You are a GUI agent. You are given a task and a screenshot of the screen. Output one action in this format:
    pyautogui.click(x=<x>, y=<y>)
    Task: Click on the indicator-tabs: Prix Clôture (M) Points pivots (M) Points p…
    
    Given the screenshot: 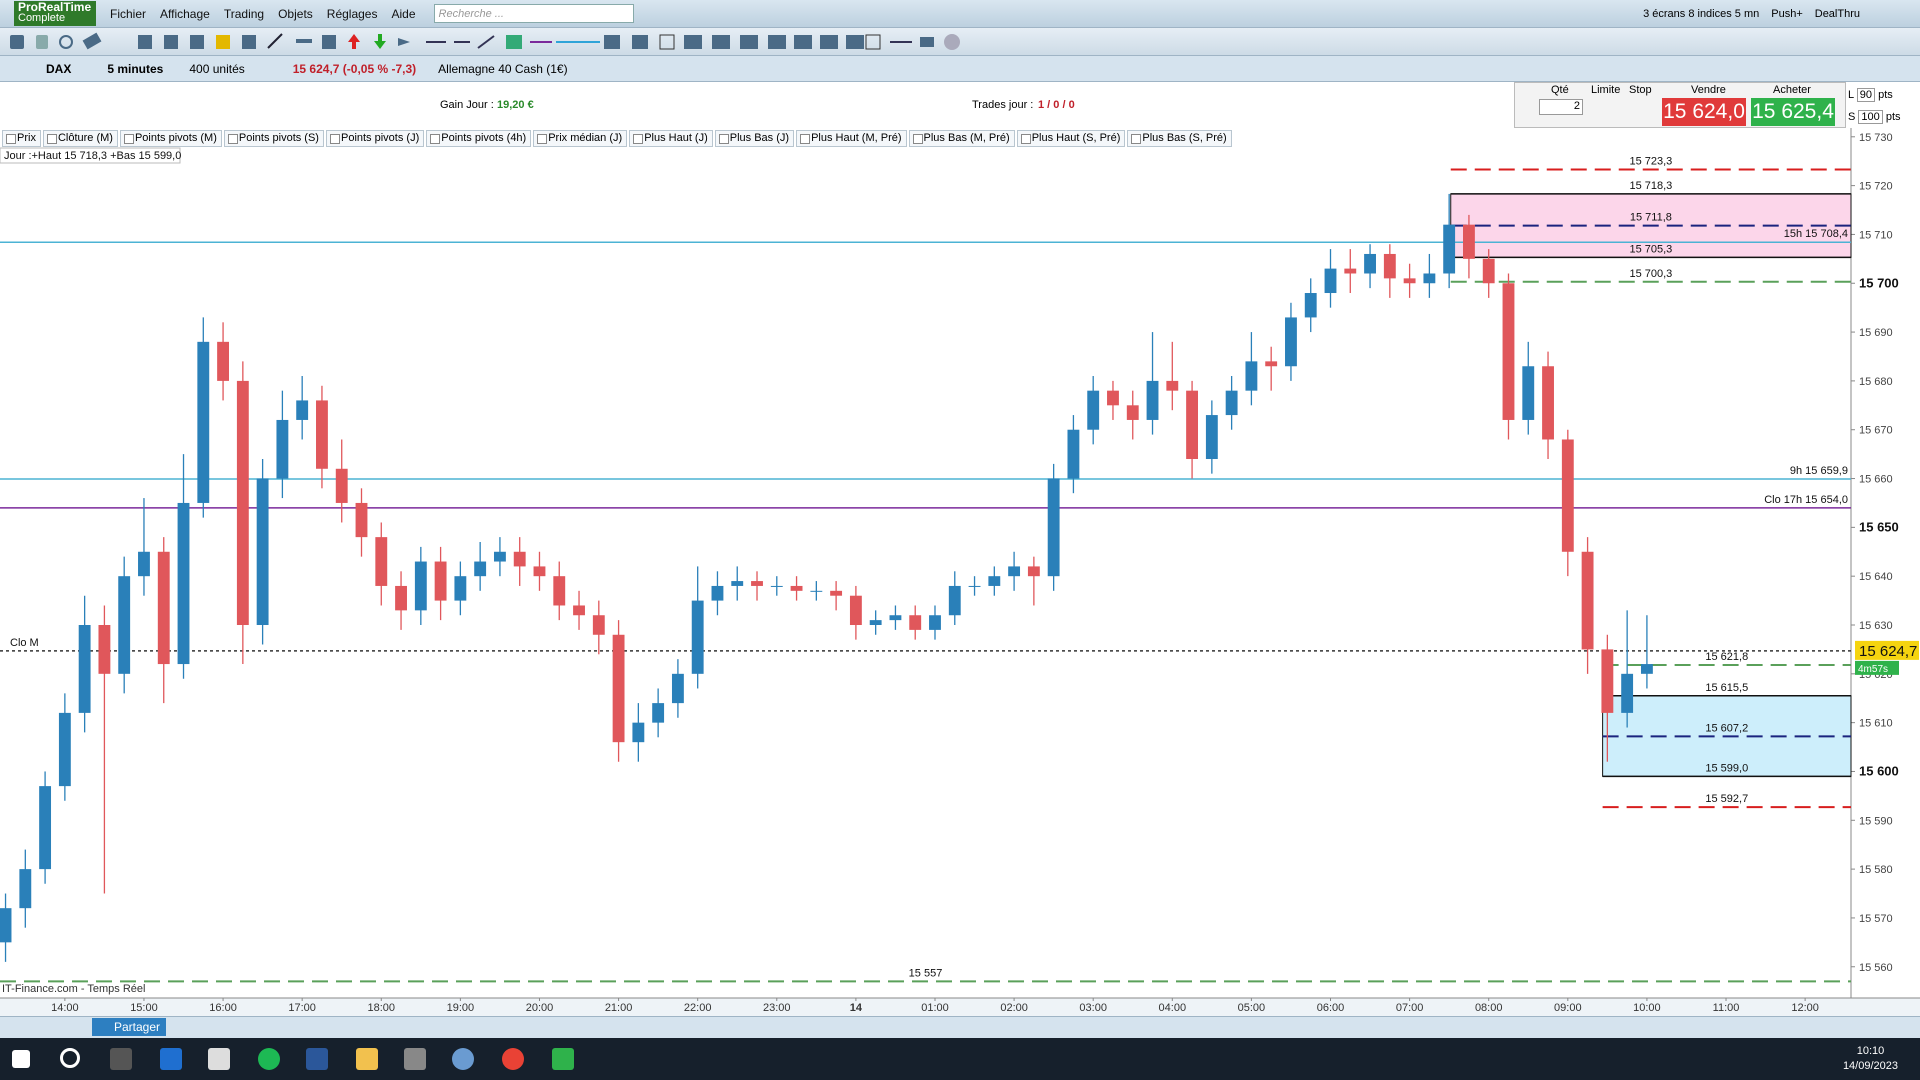 What is the action you would take?
    pyautogui.click(x=617, y=138)
    